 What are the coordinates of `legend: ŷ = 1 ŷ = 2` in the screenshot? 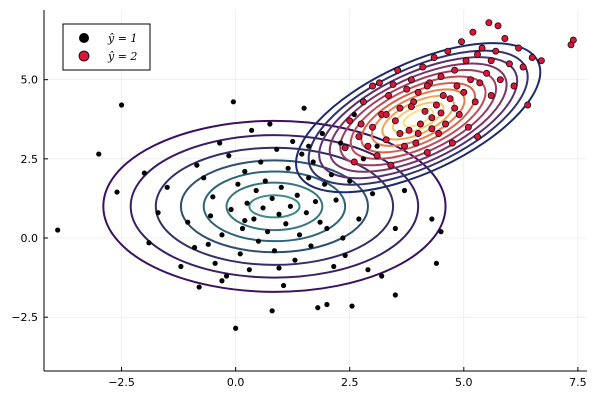 It's located at (106, 47).